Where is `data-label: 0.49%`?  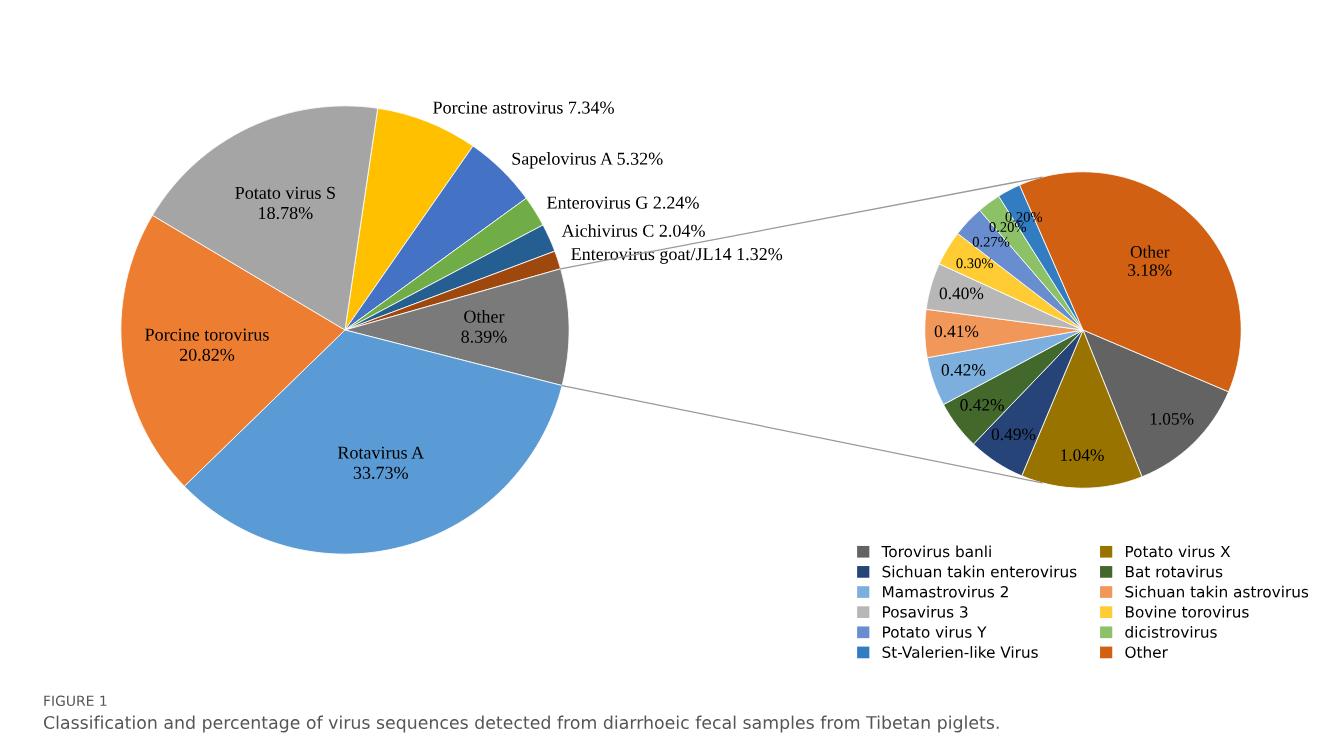
data-label: 0.49% is located at coordinates (1013, 434).